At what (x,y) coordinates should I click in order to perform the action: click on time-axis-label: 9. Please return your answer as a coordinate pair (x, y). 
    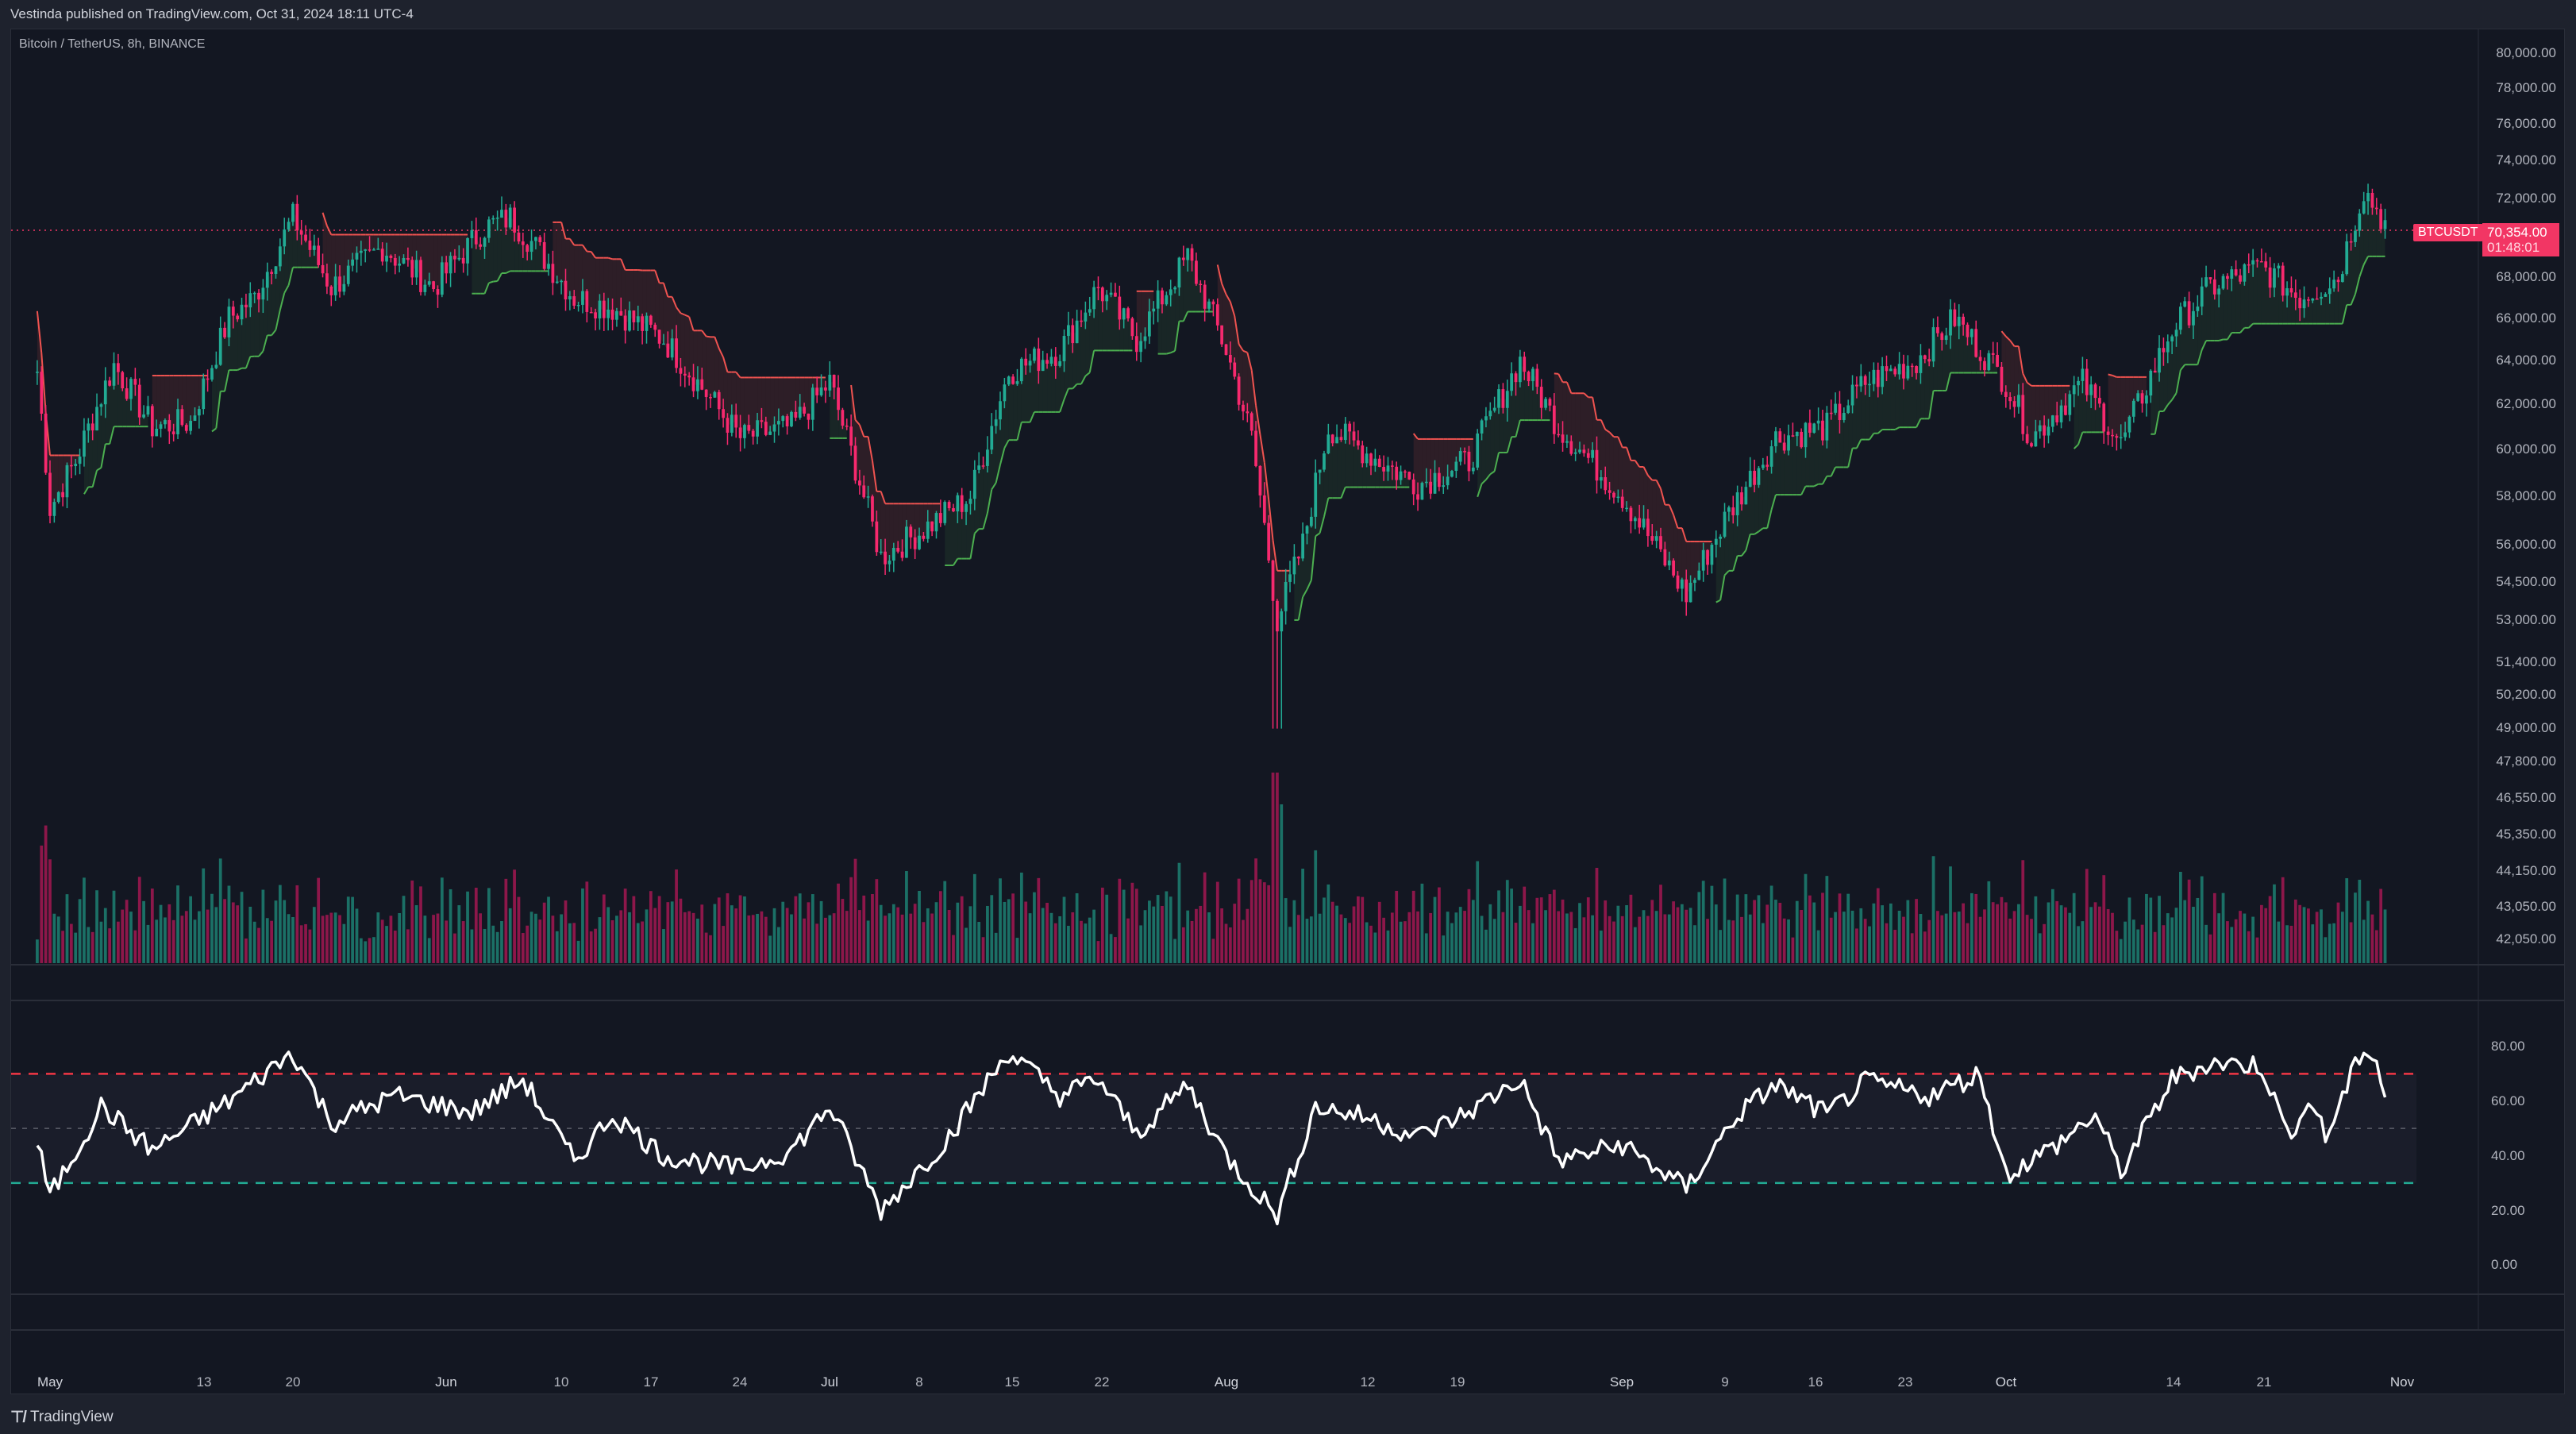
    Looking at the image, I should click on (1725, 1382).